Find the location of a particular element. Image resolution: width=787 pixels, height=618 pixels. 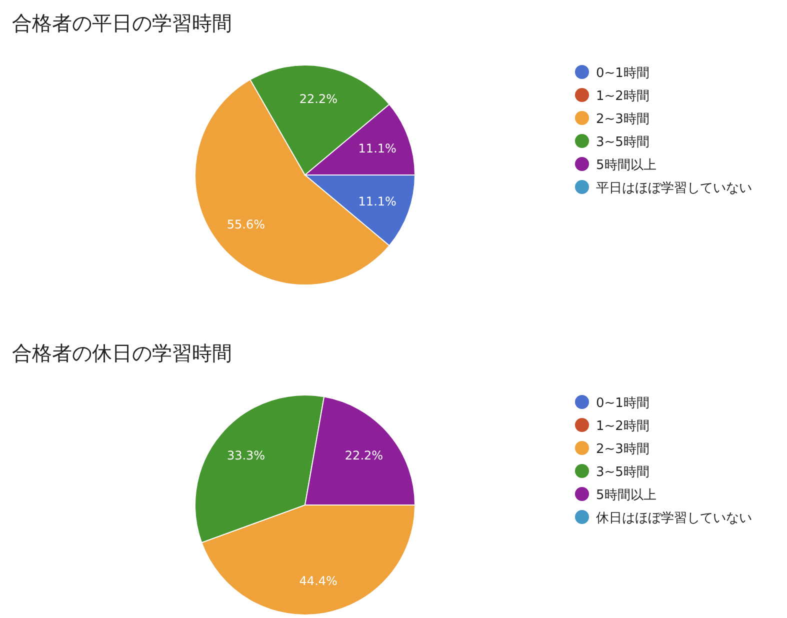

data-label: 44.4% is located at coordinates (318, 581).